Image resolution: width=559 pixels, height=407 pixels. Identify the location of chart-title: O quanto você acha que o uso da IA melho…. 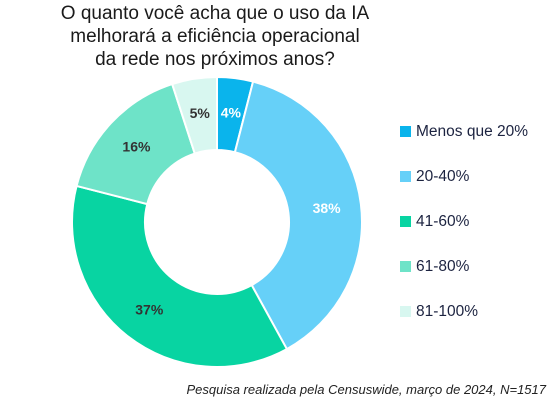
(215, 36).